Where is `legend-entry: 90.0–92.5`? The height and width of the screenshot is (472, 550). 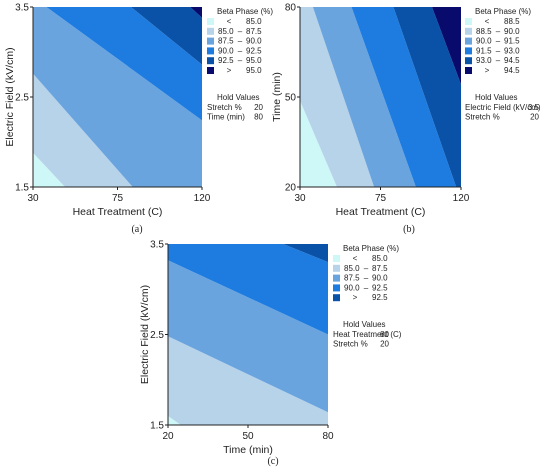
legend-entry: 90.0–92.5 is located at coordinates (234, 50).